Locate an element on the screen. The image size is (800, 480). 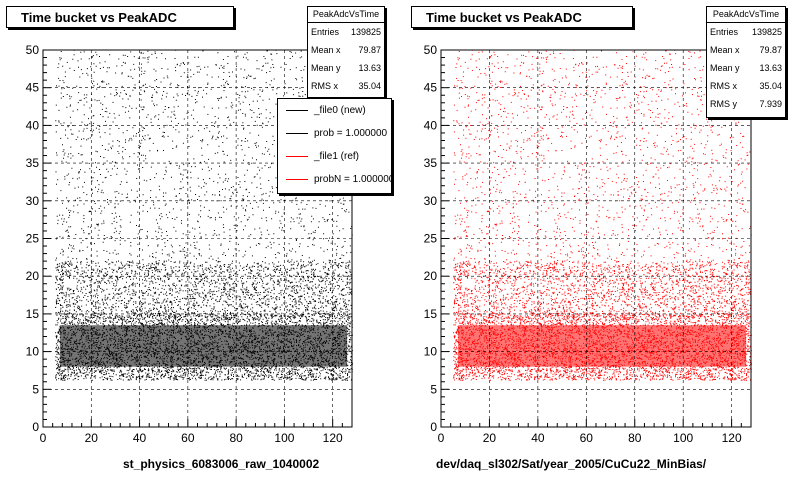
legend-entry: _file1 (ref) is located at coordinates (334, 156).